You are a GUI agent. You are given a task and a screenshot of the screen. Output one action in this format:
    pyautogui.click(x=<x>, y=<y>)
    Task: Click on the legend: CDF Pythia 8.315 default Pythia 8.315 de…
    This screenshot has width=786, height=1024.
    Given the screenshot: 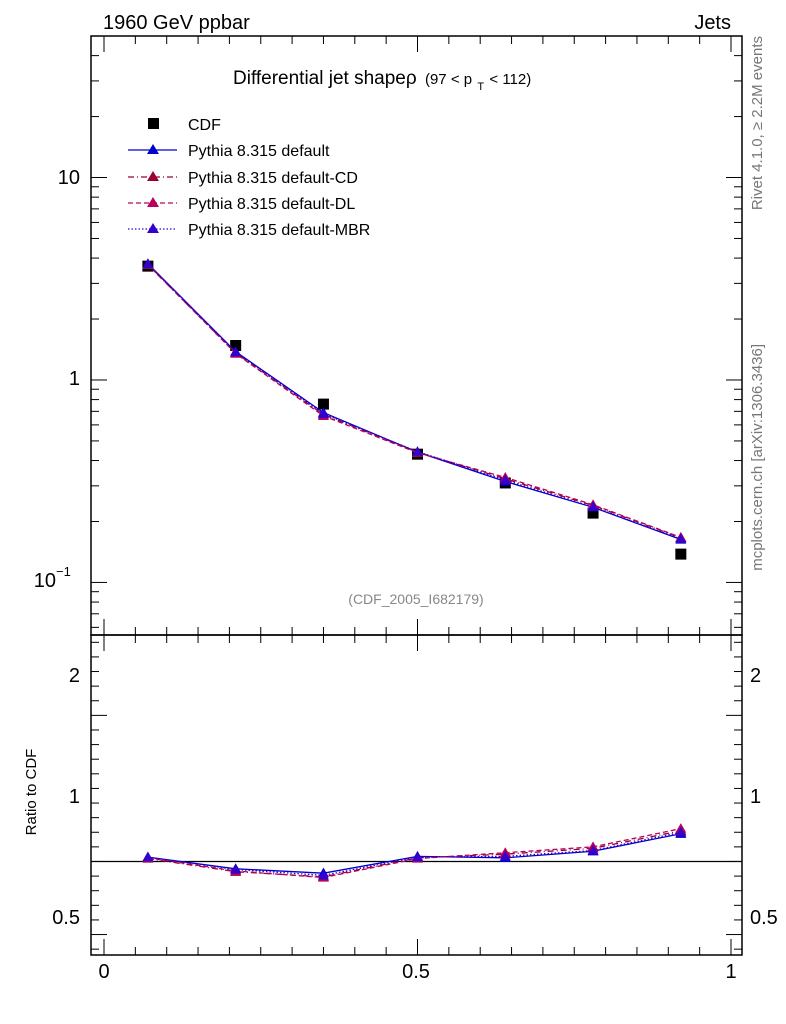 What is the action you would take?
    pyautogui.click(x=249, y=178)
    